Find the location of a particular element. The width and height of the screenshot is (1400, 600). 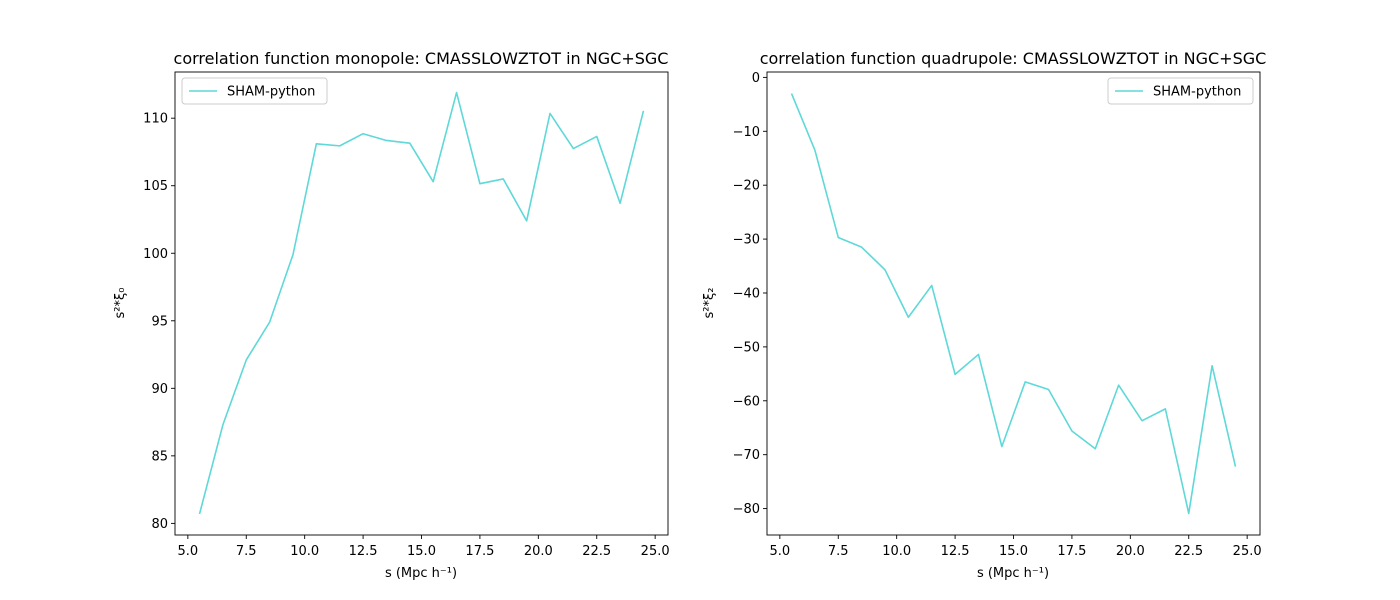

monopole-y-tick-label: 95 is located at coordinates (159, 321).